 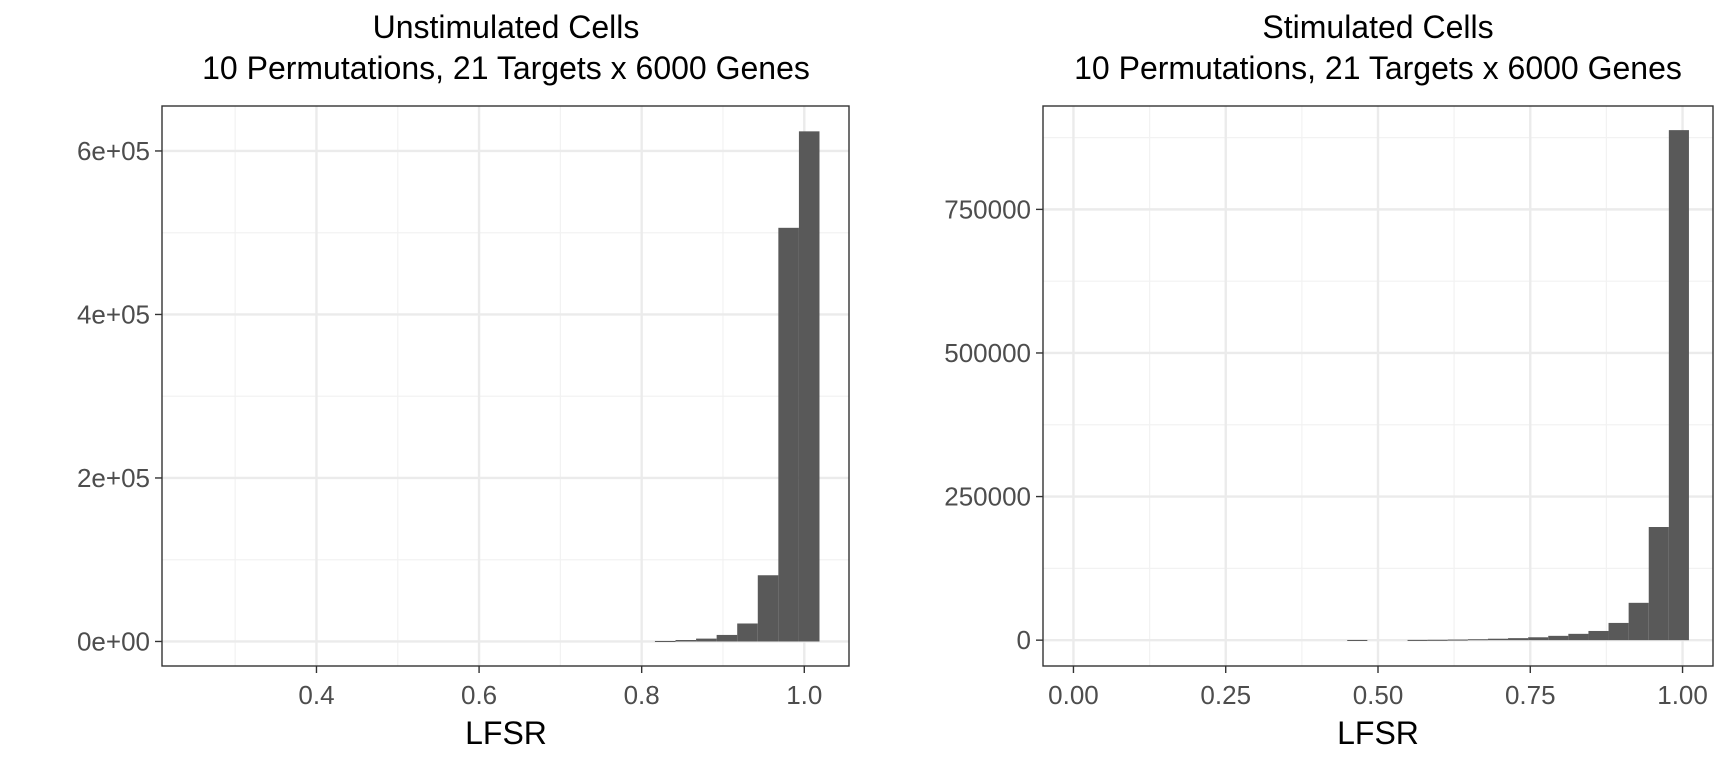 I want to click on x-tick-label: 0.4, so click(x=316, y=695).